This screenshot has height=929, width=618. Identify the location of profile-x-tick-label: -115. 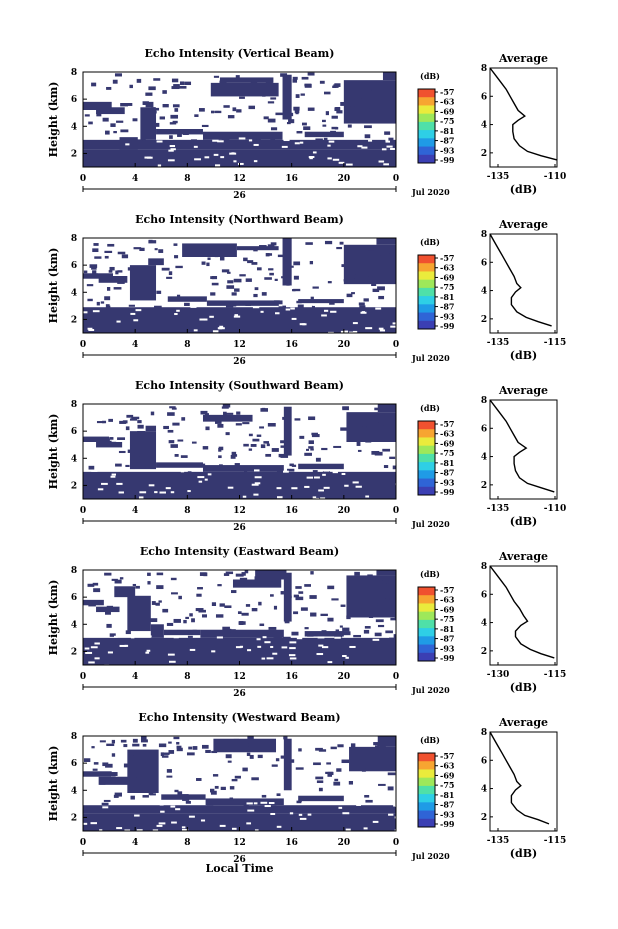
(555, 841).